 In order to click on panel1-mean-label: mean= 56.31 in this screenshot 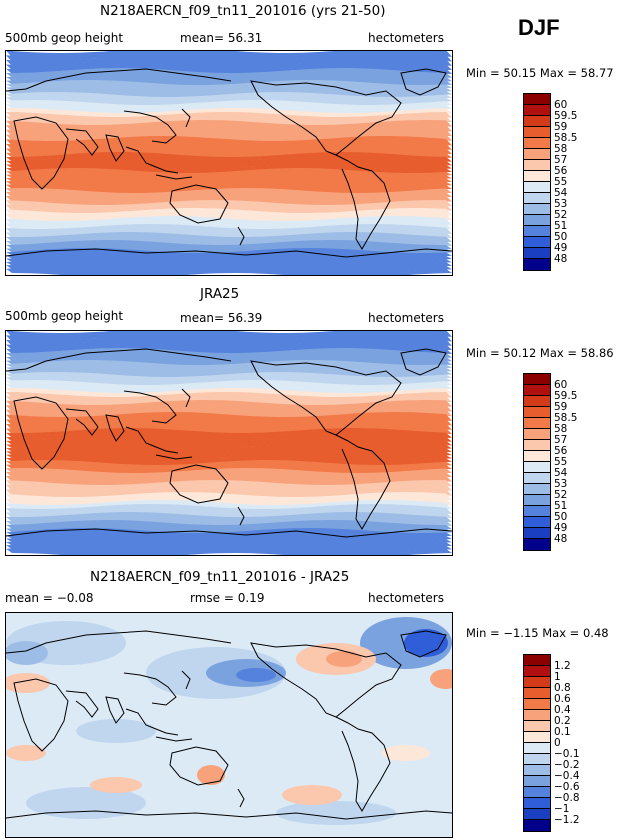, I will do `click(221, 38)`.